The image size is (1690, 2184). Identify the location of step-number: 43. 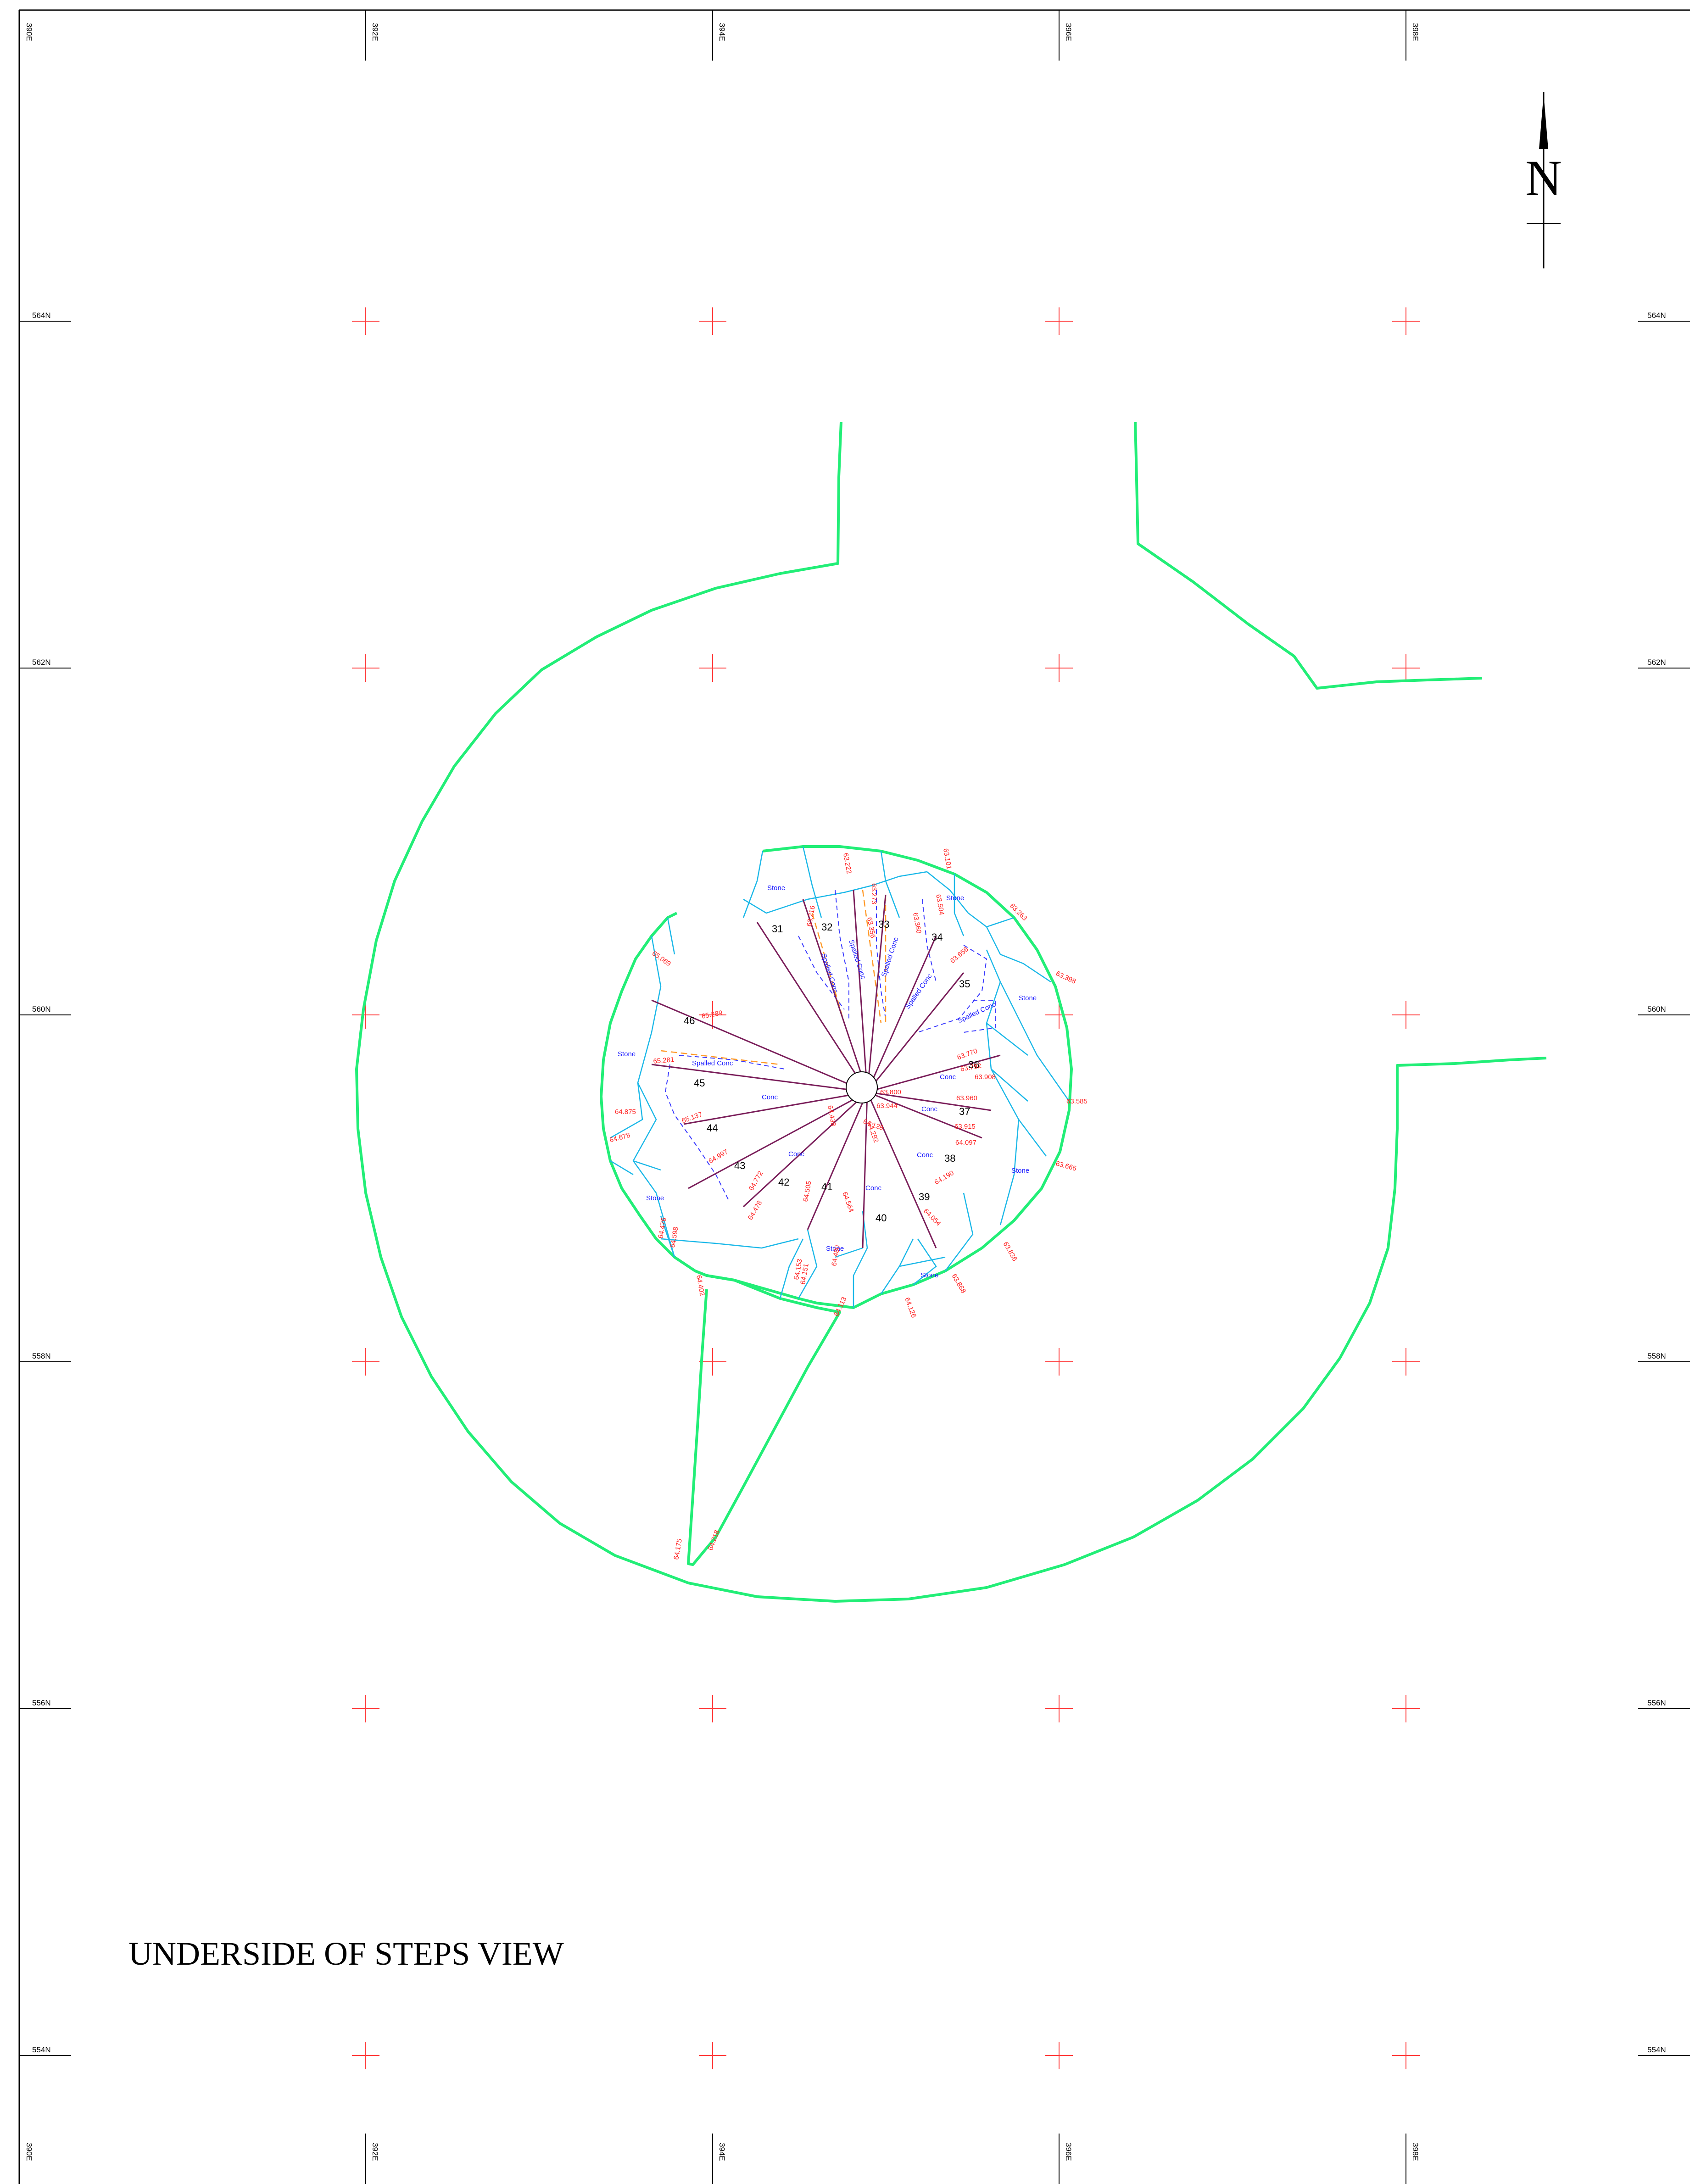
(740, 1165).